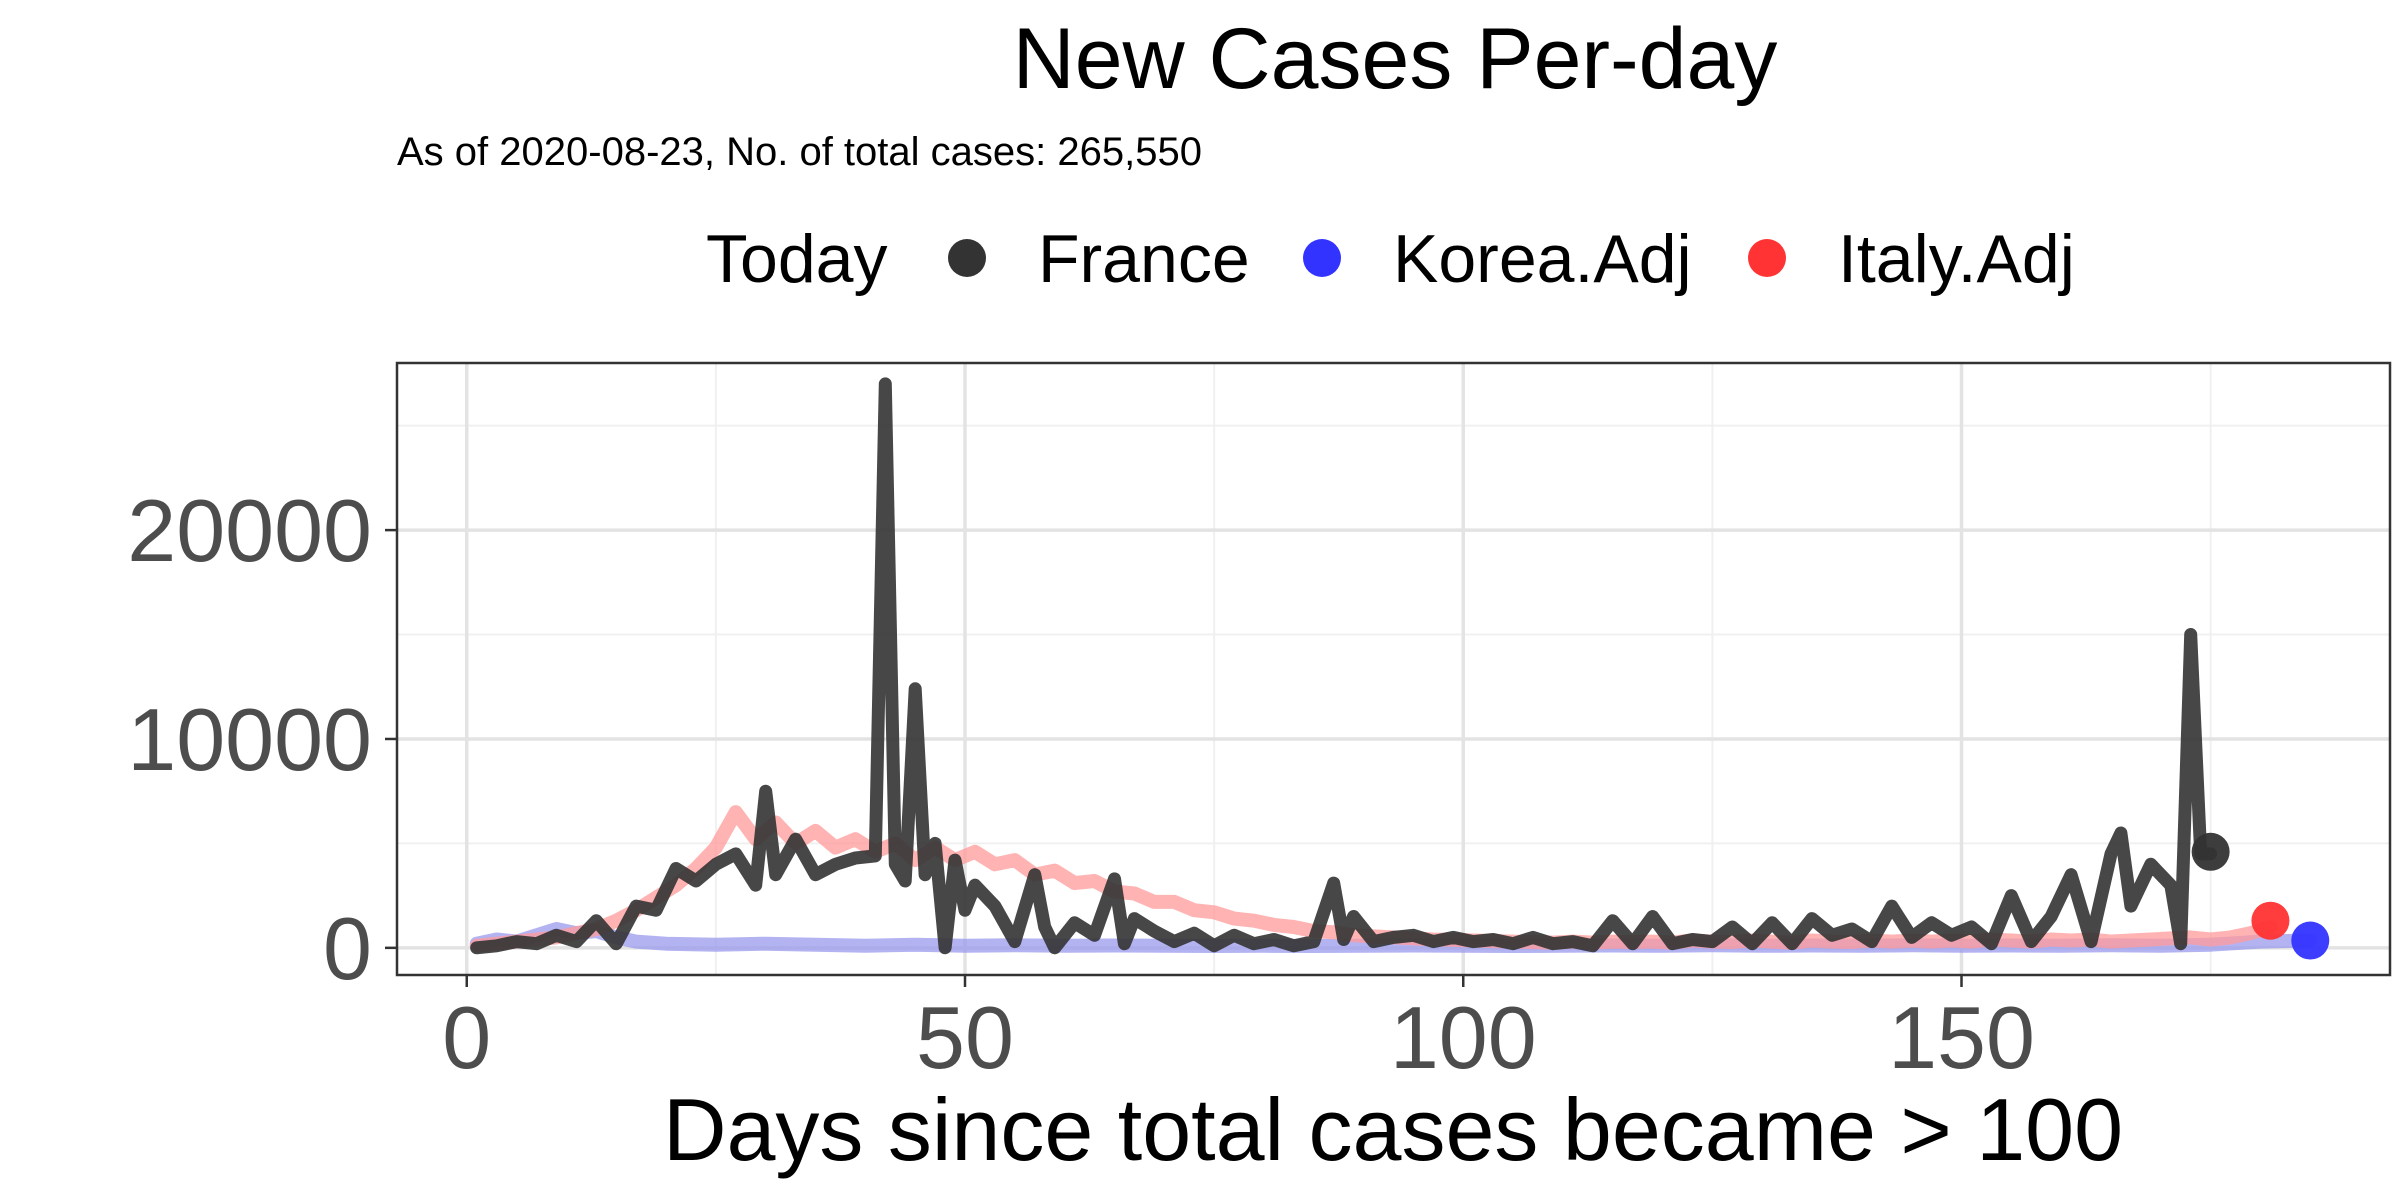 Image resolution: width=2400 pixels, height=1200 pixels. What do you see at coordinates (967, 258) in the screenshot?
I see `legend-key-france` at bounding box center [967, 258].